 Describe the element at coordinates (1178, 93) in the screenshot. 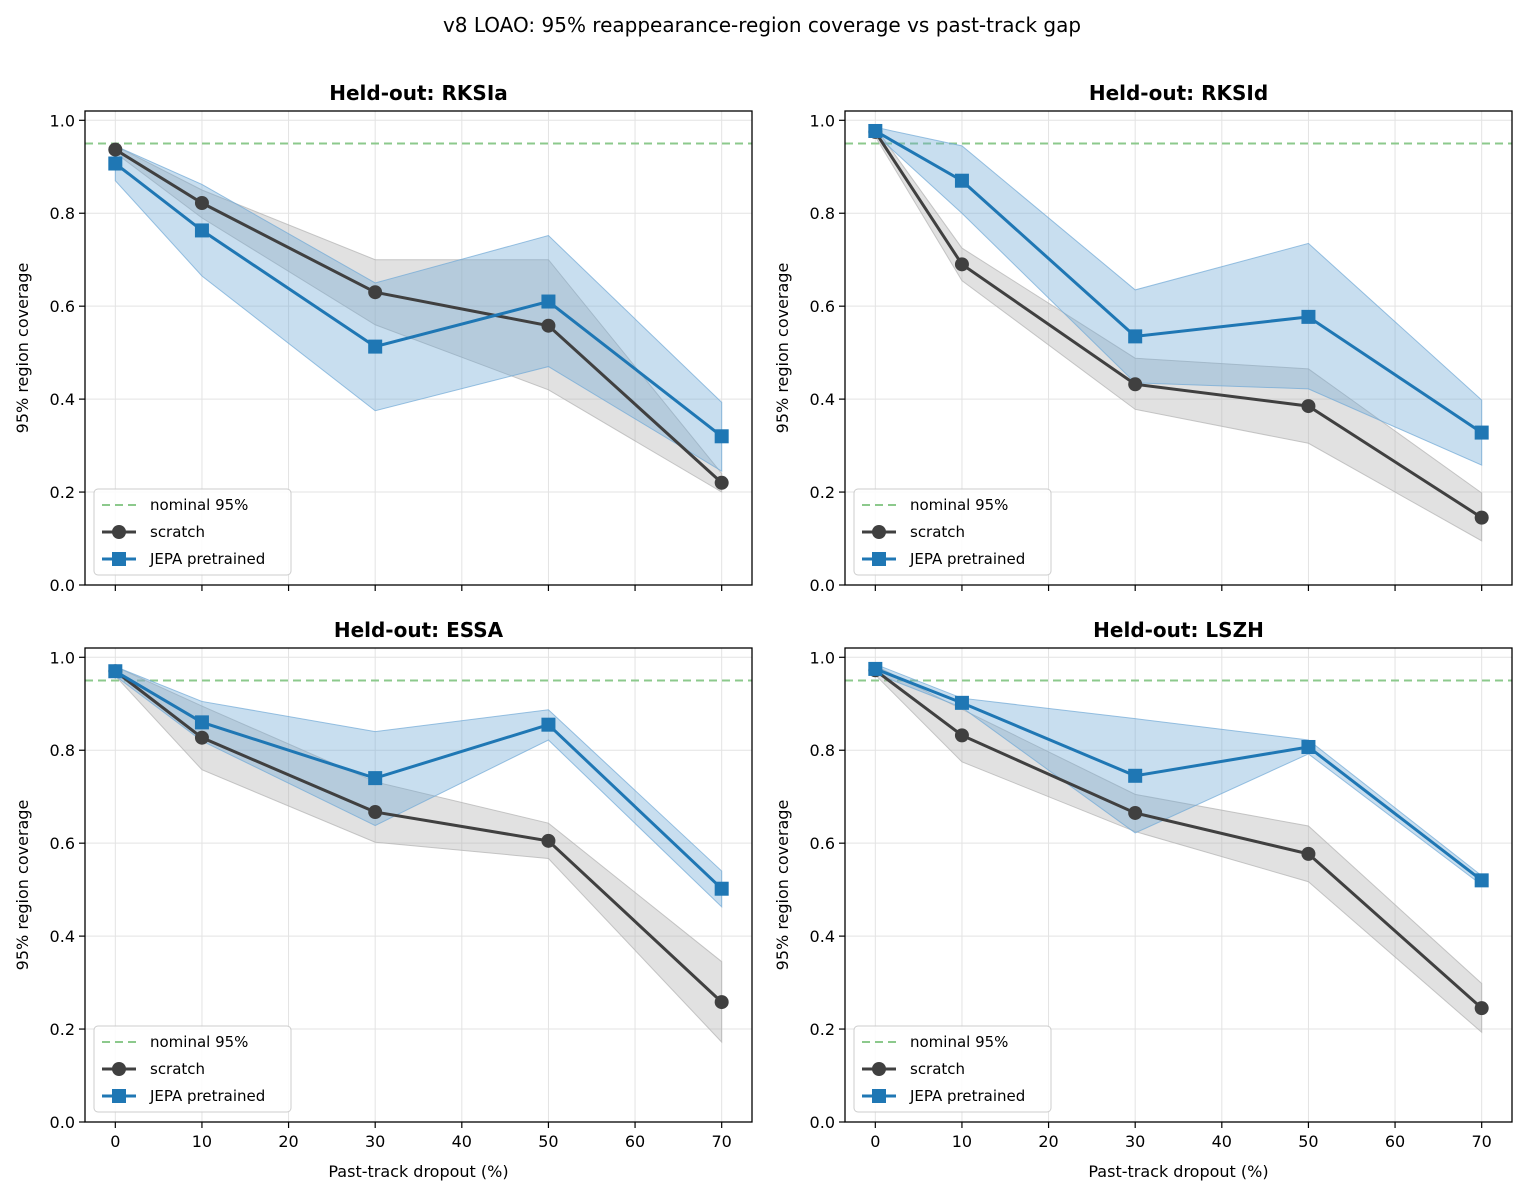

I see `panel-title: Held-out: RKSId` at that location.